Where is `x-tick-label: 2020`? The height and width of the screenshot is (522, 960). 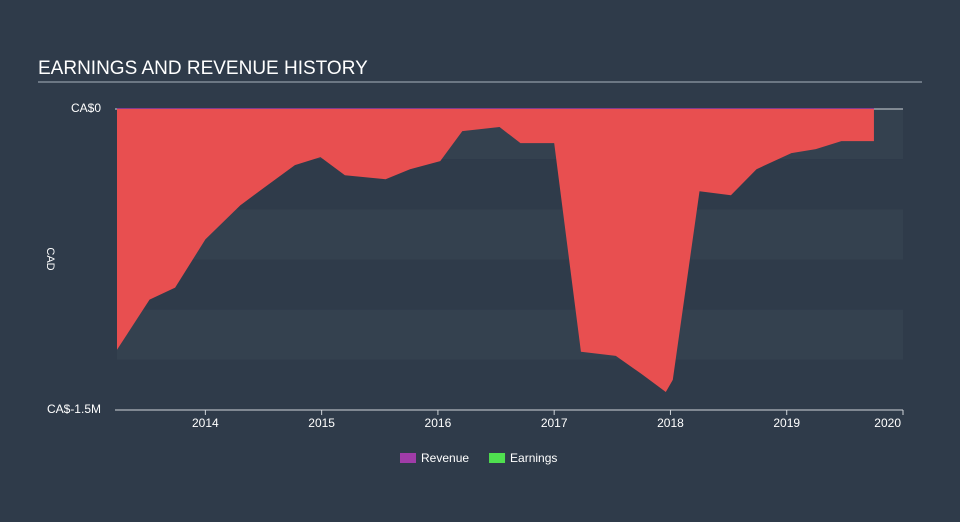 x-tick-label: 2020 is located at coordinates (887, 423).